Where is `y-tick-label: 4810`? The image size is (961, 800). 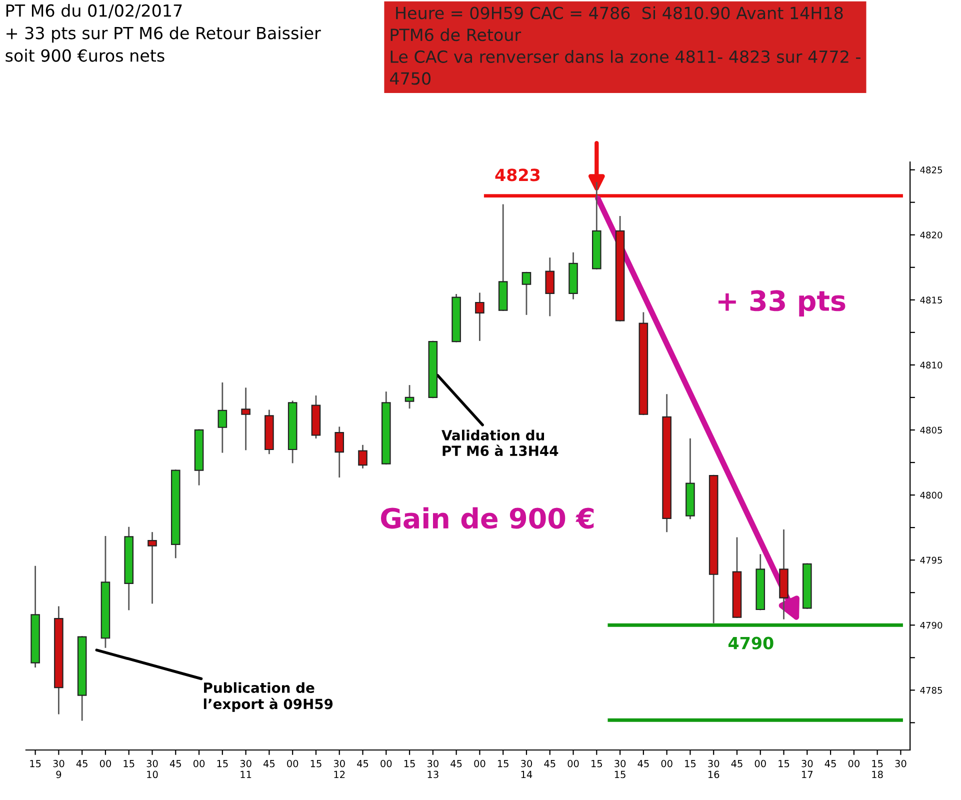 y-tick-label: 4810 is located at coordinates (931, 365).